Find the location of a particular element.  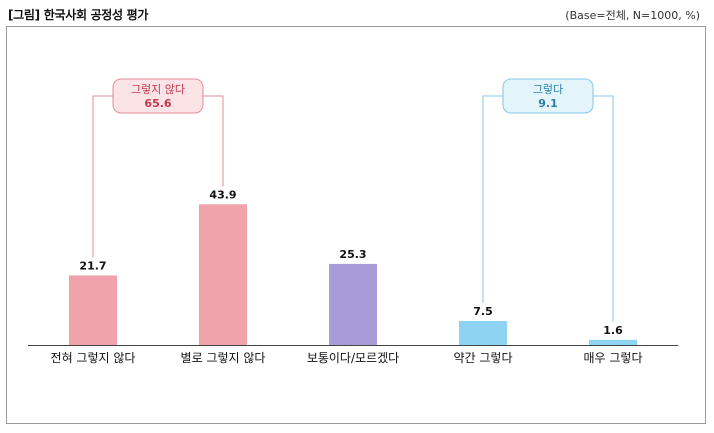

category-label-4: 약간 그렇다 is located at coordinates (482, 357).